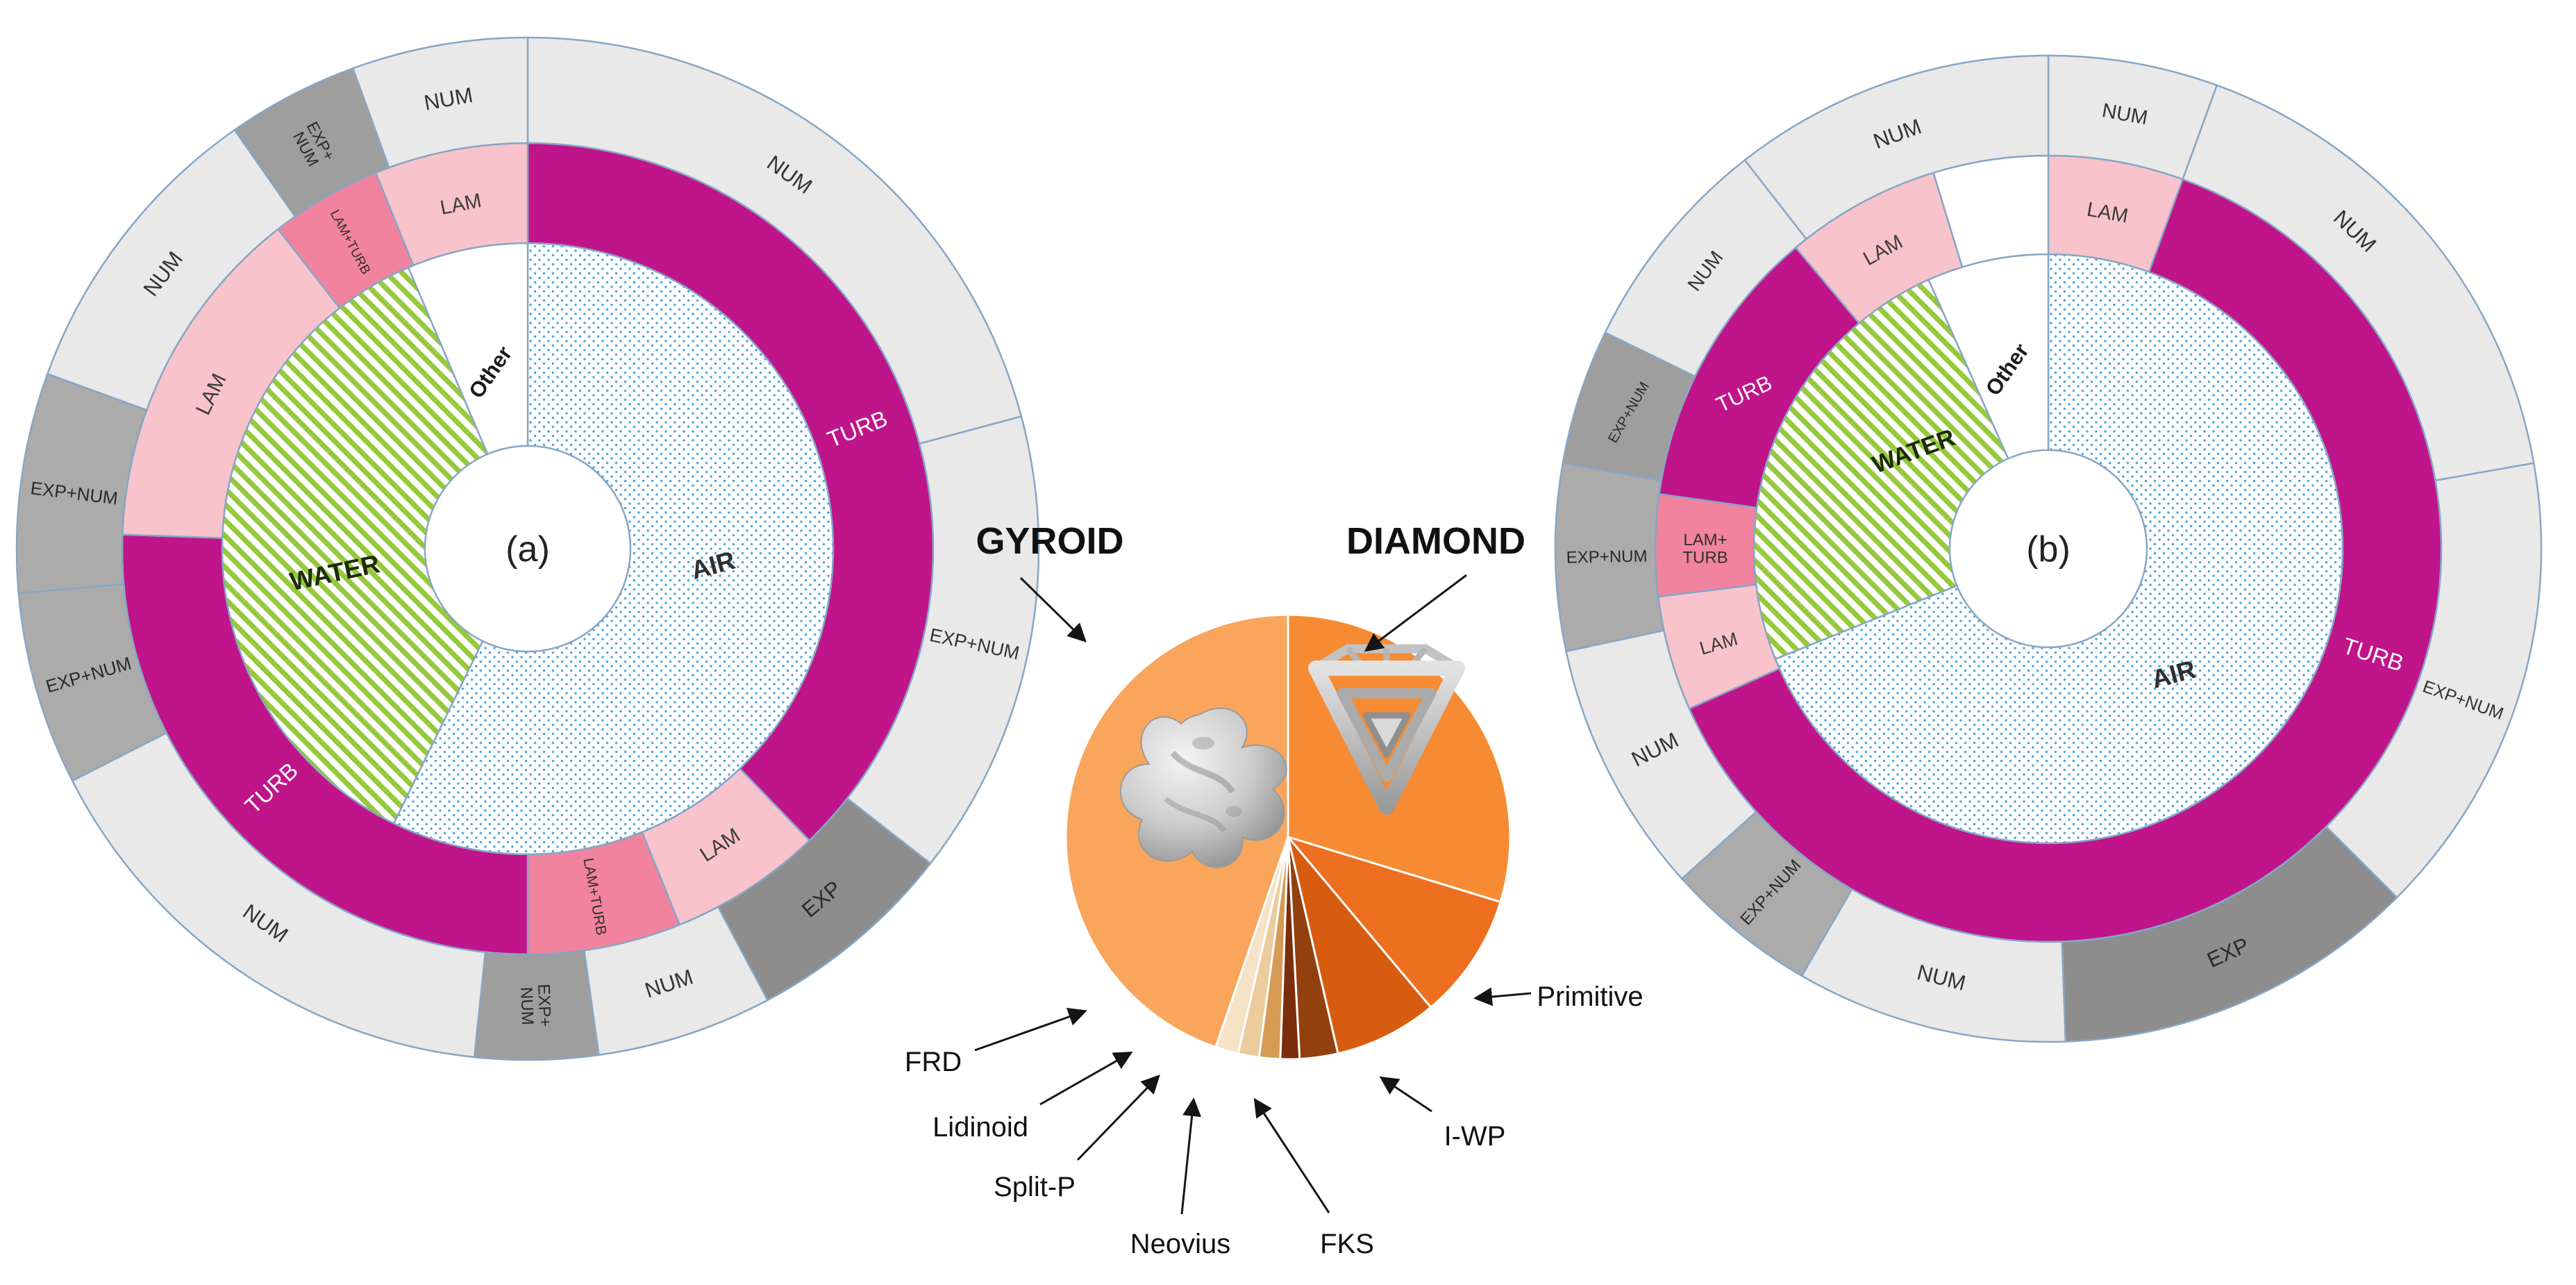  What do you see at coordinates (1705, 549) in the screenshot?
I see `chart-b-flow-regime-lam-turb-label: LAM+ TURB` at bounding box center [1705, 549].